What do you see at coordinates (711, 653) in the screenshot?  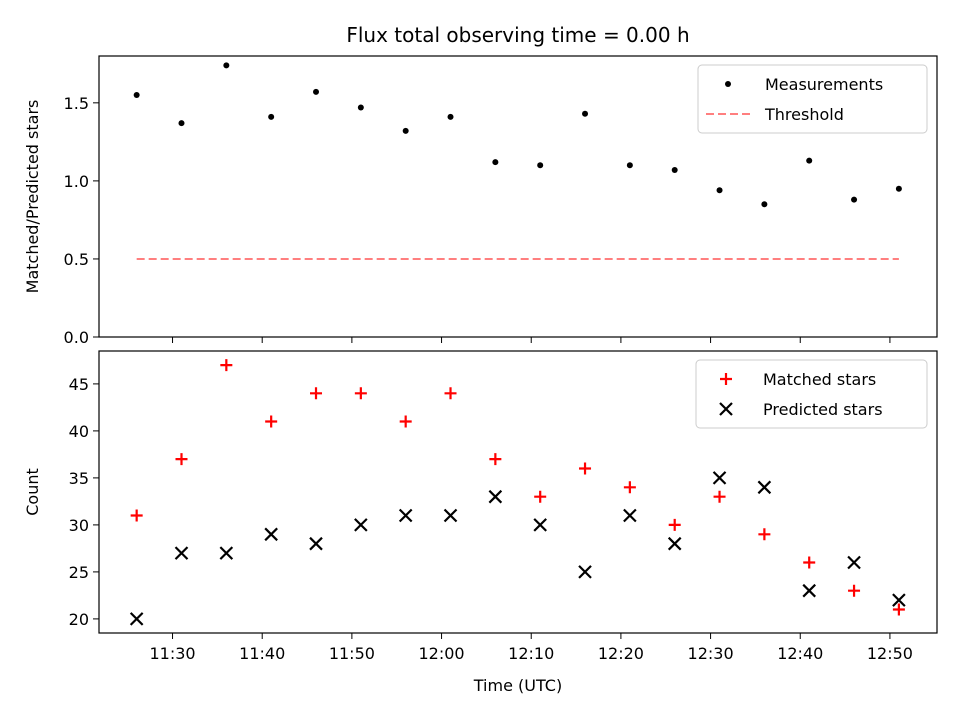 I see `x-tick-label: 12:30` at bounding box center [711, 653].